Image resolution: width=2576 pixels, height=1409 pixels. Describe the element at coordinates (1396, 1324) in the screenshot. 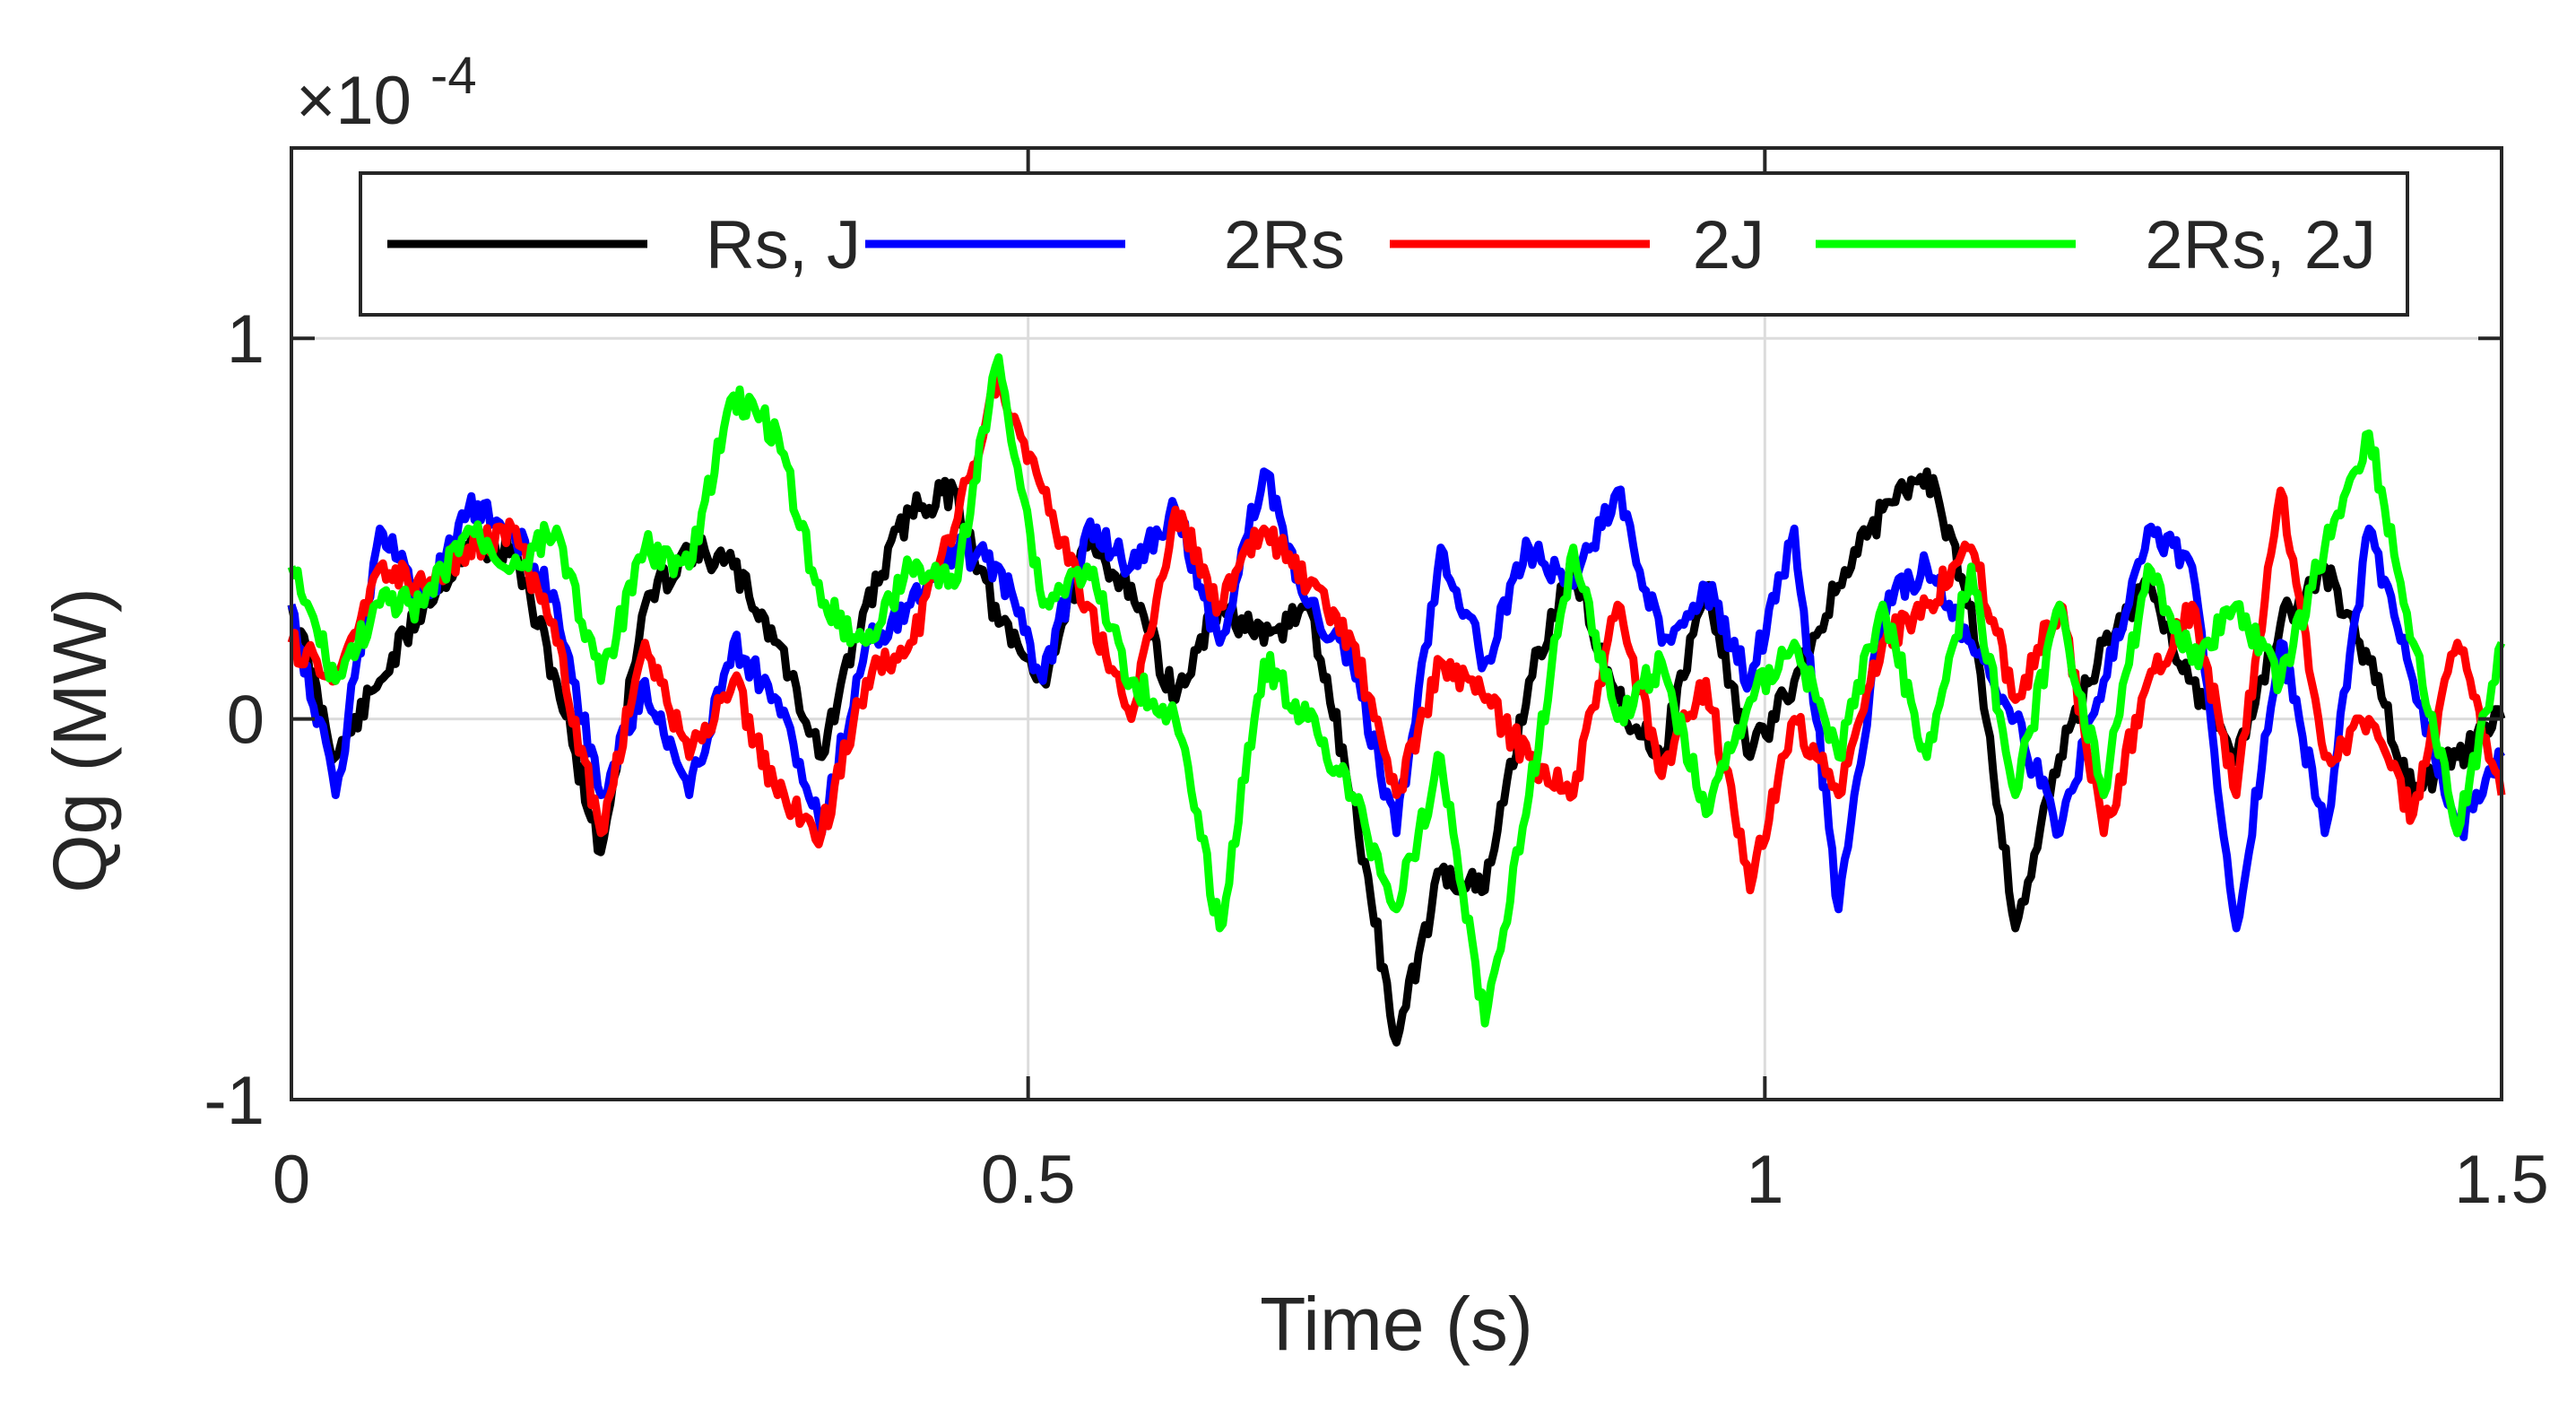

I see `x-axis-label: Time (s)` at that location.